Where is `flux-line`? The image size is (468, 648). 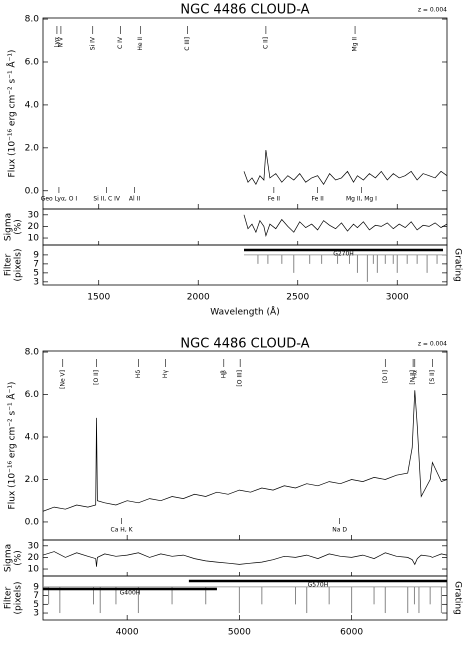 flux-line is located at coordinates (345, 167).